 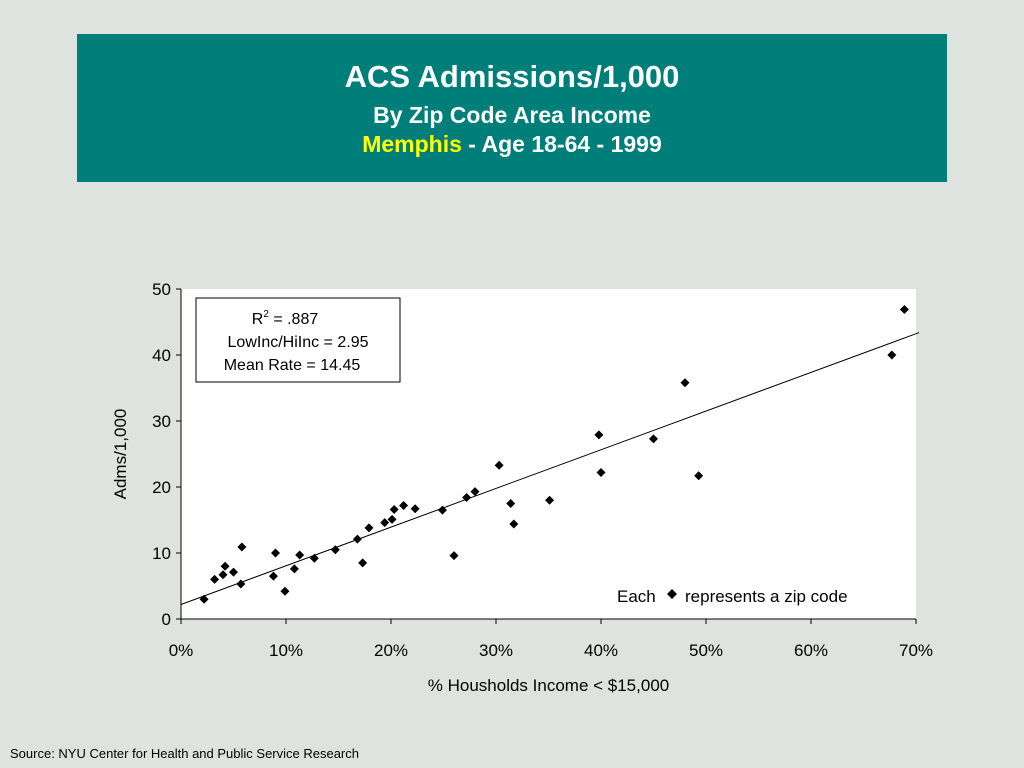 I want to click on y-tick-label: 40, so click(x=161, y=355).